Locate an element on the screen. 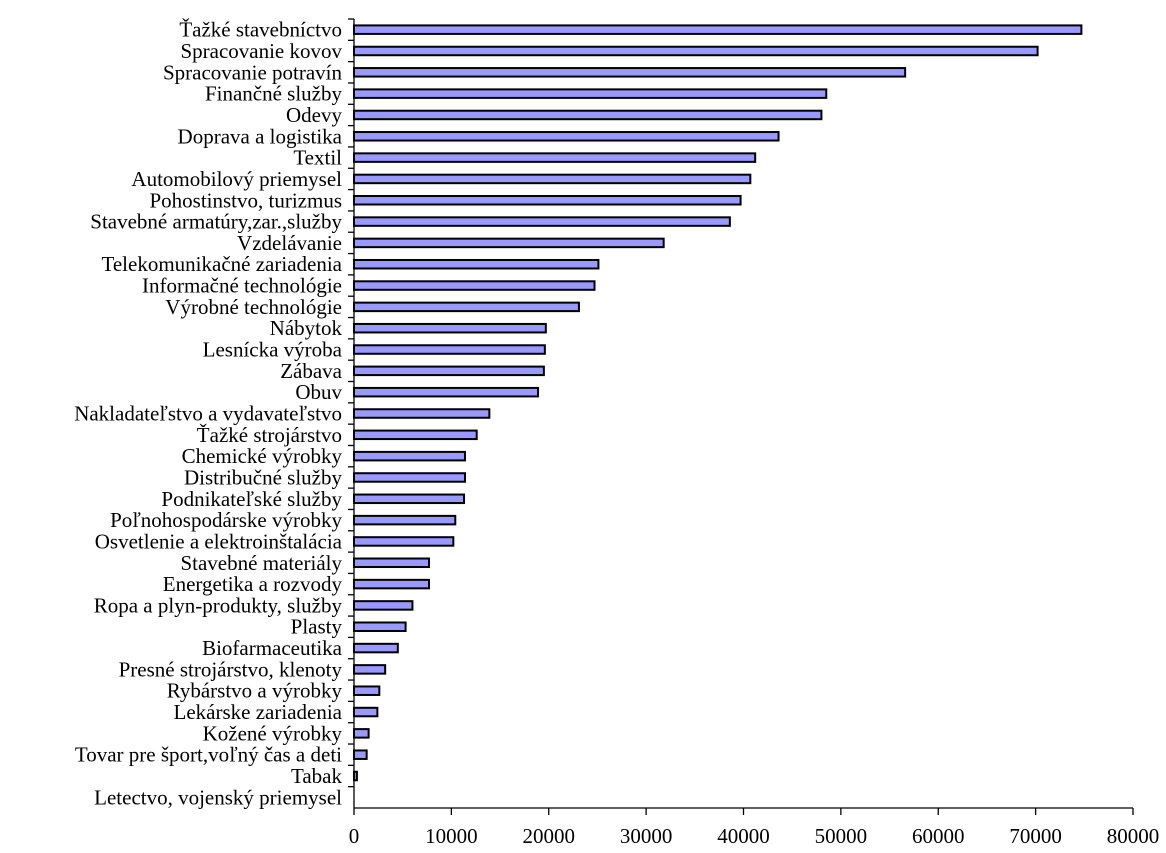 This screenshot has height=853, width=1166. category-label: Výrobné technológie is located at coordinates (253, 307).